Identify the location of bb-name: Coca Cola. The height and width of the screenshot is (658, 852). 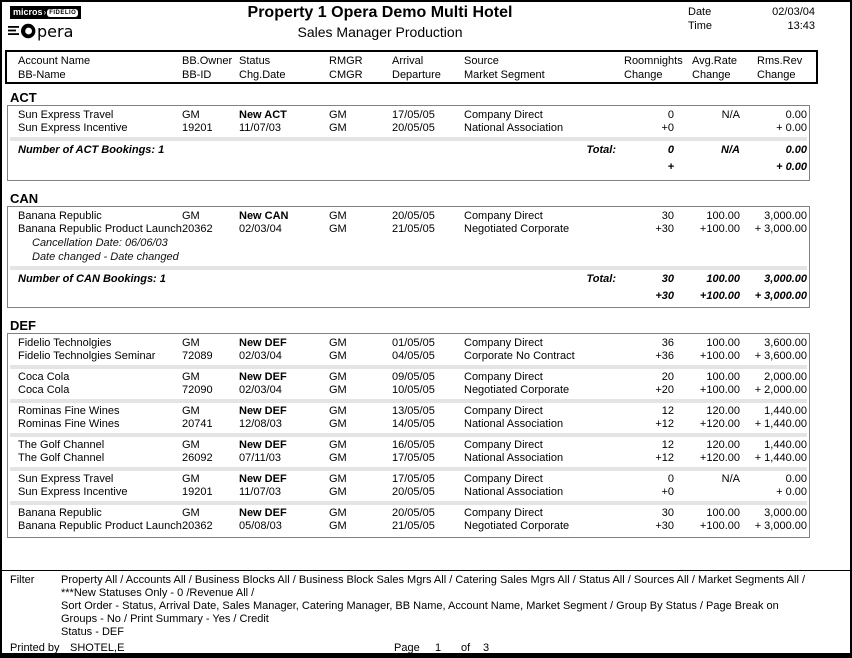
(44, 390).